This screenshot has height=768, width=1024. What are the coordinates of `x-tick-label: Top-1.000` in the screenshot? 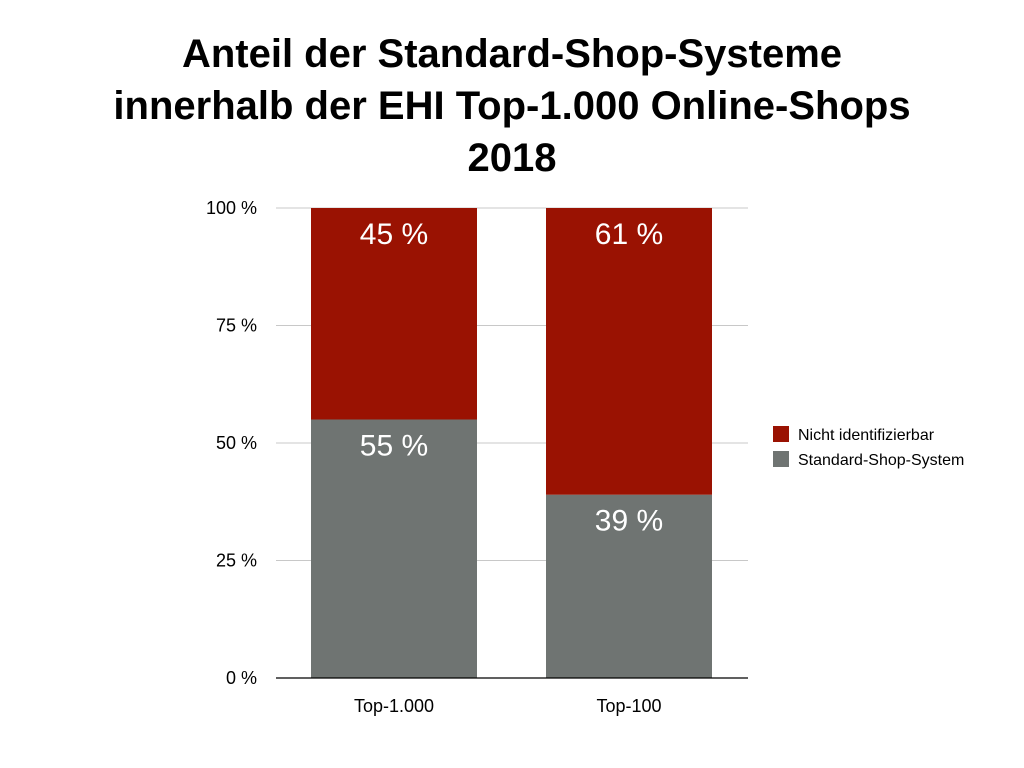 It's located at (394, 706).